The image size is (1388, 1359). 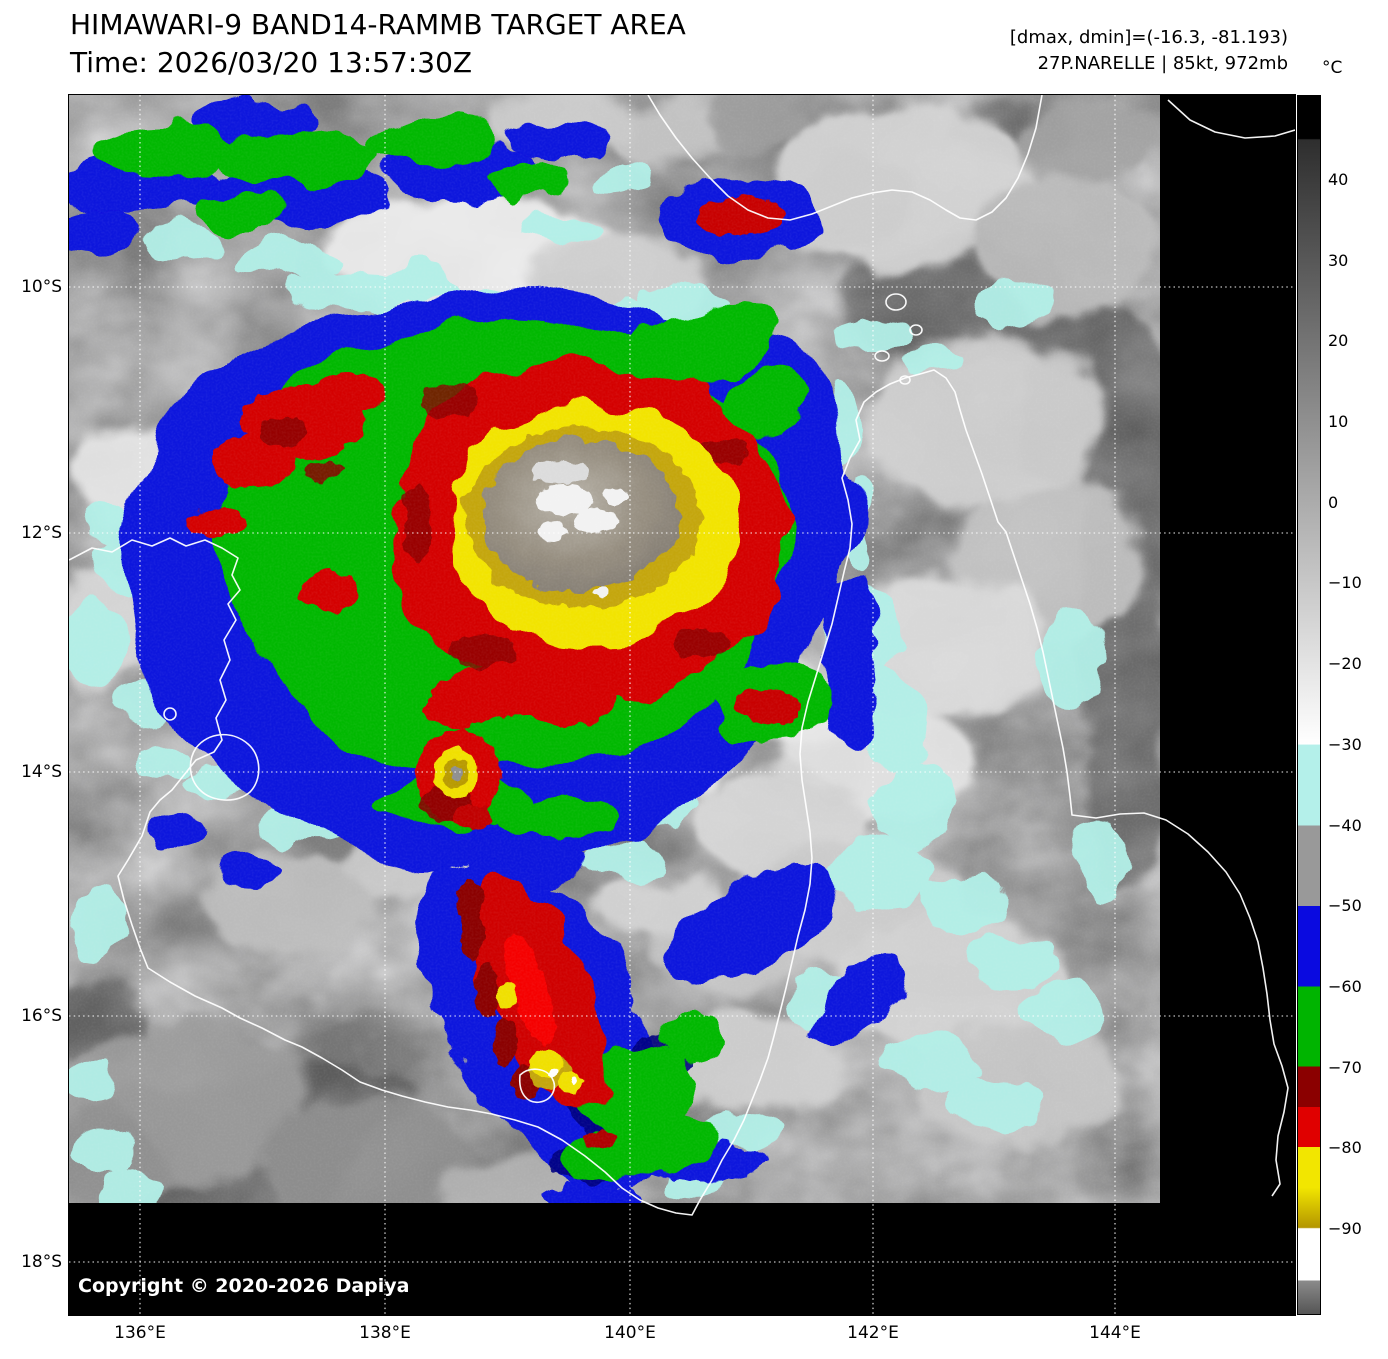 What do you see at coordinates (537, 1085) in the screenshot?
I see `coastline-mornington-island` at bounding box center [537, 1085].